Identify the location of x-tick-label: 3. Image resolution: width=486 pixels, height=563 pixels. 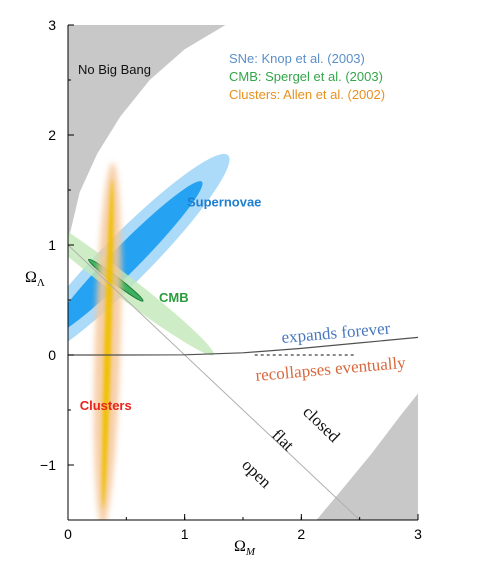
(418, 534).